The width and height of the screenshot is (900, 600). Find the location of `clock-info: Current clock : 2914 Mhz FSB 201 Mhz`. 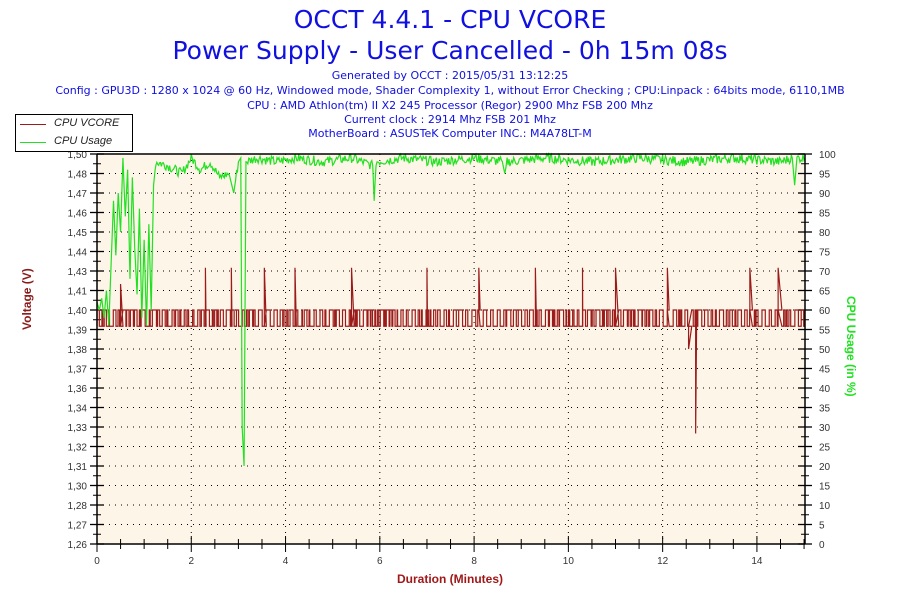

clock-info: Current clock : 2914 Mhz FSB 201 Mhz is located at coordinates (450, 119).